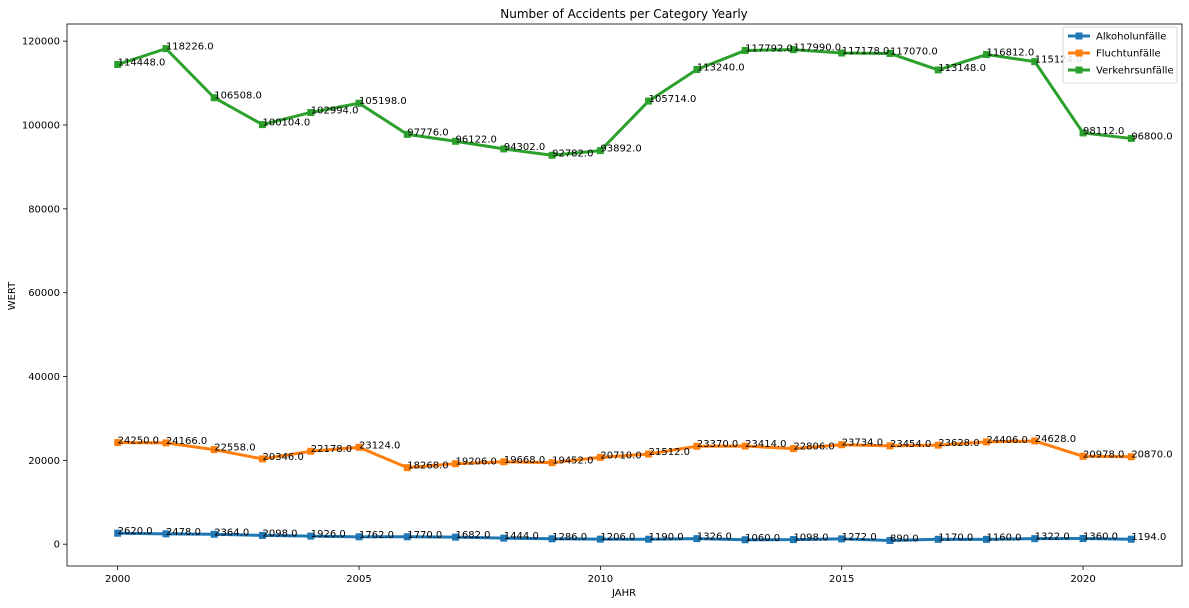 The image size is (1189, 608). What do you see at coordinates (476, 462) in the screenshot?
I see `data-label: 19206.0` at bounding box center [476, 462].